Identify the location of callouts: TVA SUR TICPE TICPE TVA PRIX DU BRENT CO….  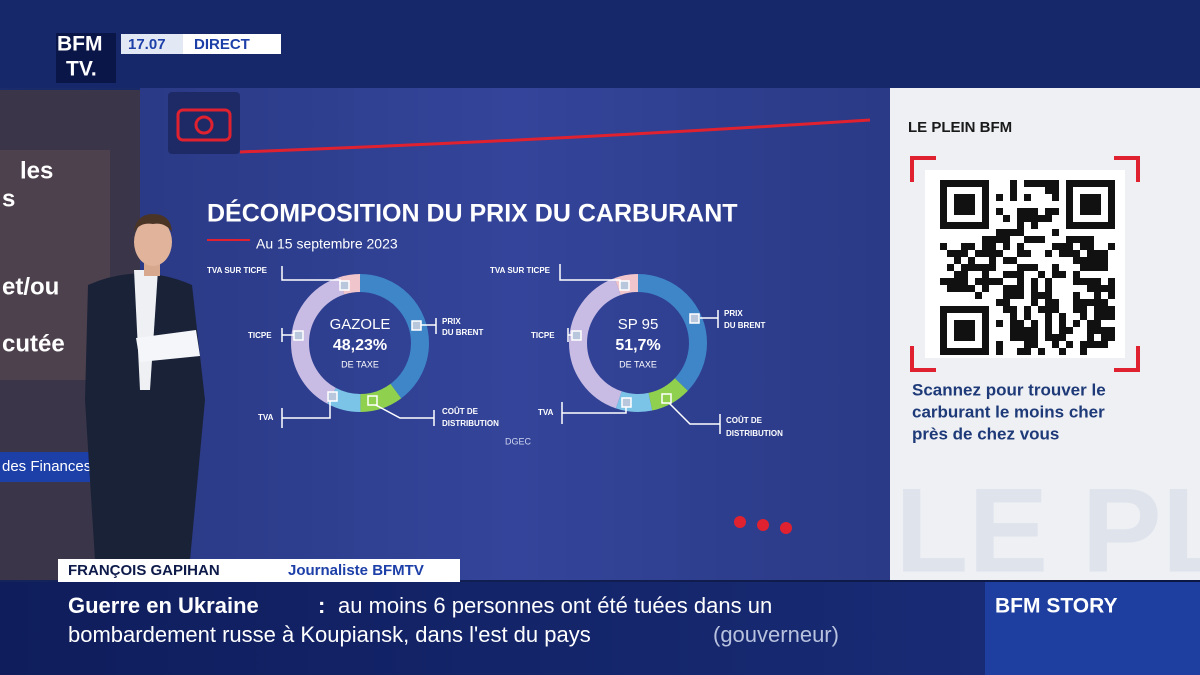
(636, 351).